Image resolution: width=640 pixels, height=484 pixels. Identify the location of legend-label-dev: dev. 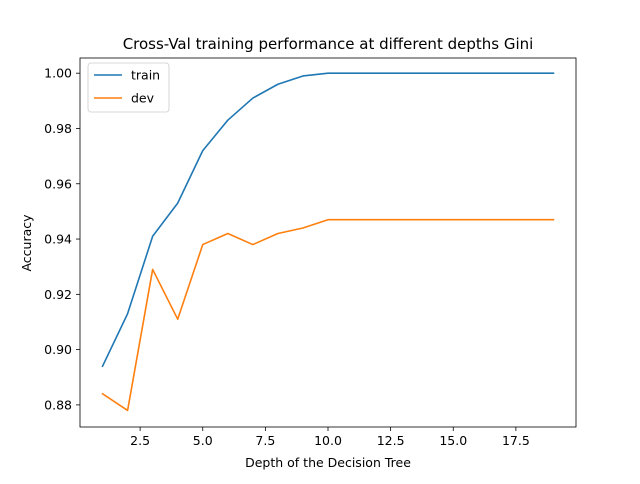
(143, 98).